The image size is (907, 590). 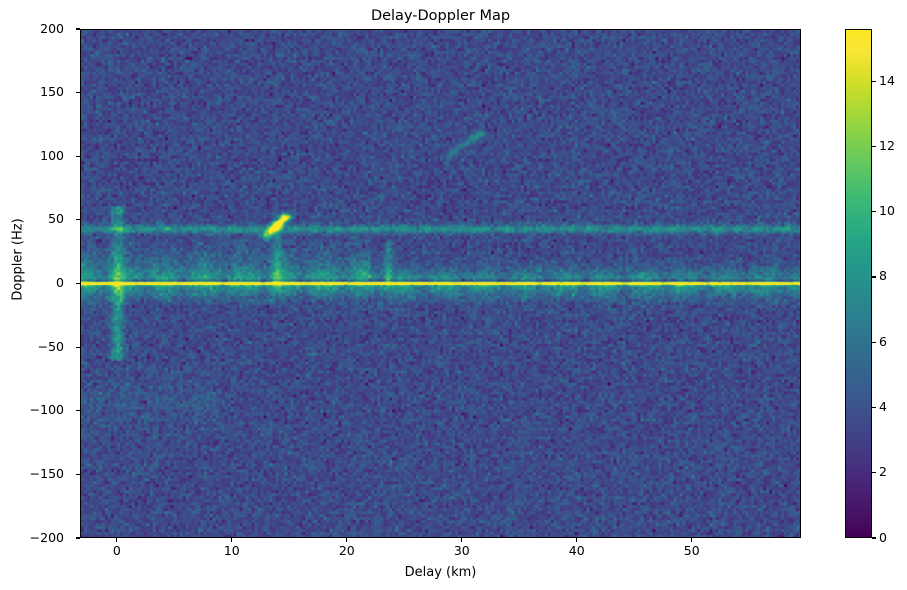 What do you see at coordinates (887, 80) in the screenshot?
I see `colorbar-tick-label: 14` at bounding box center [887, 80].